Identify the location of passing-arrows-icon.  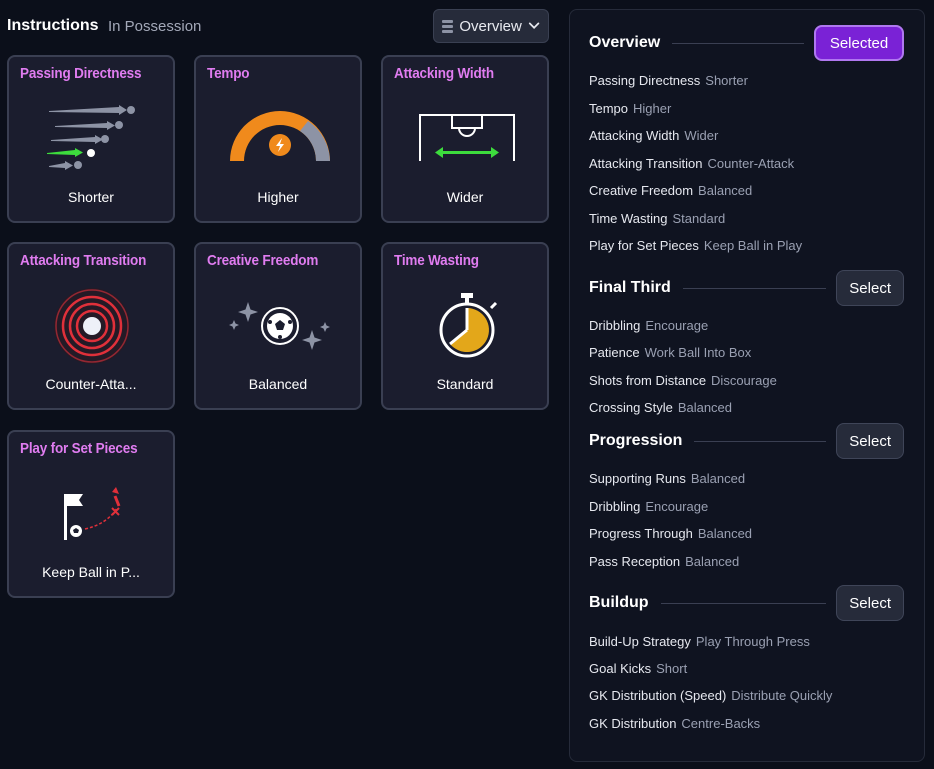
(91, 137).